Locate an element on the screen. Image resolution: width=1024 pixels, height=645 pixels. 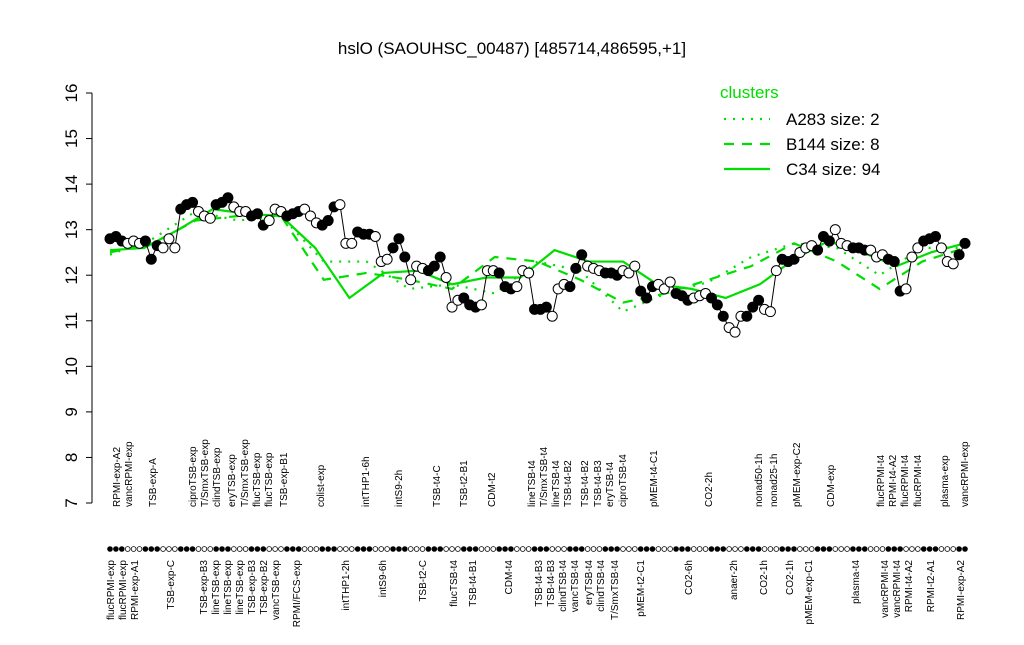
chart-title: hslO (SAOUHSC_00487) [485714,486595,+1] is located at coordinates (512, 48).